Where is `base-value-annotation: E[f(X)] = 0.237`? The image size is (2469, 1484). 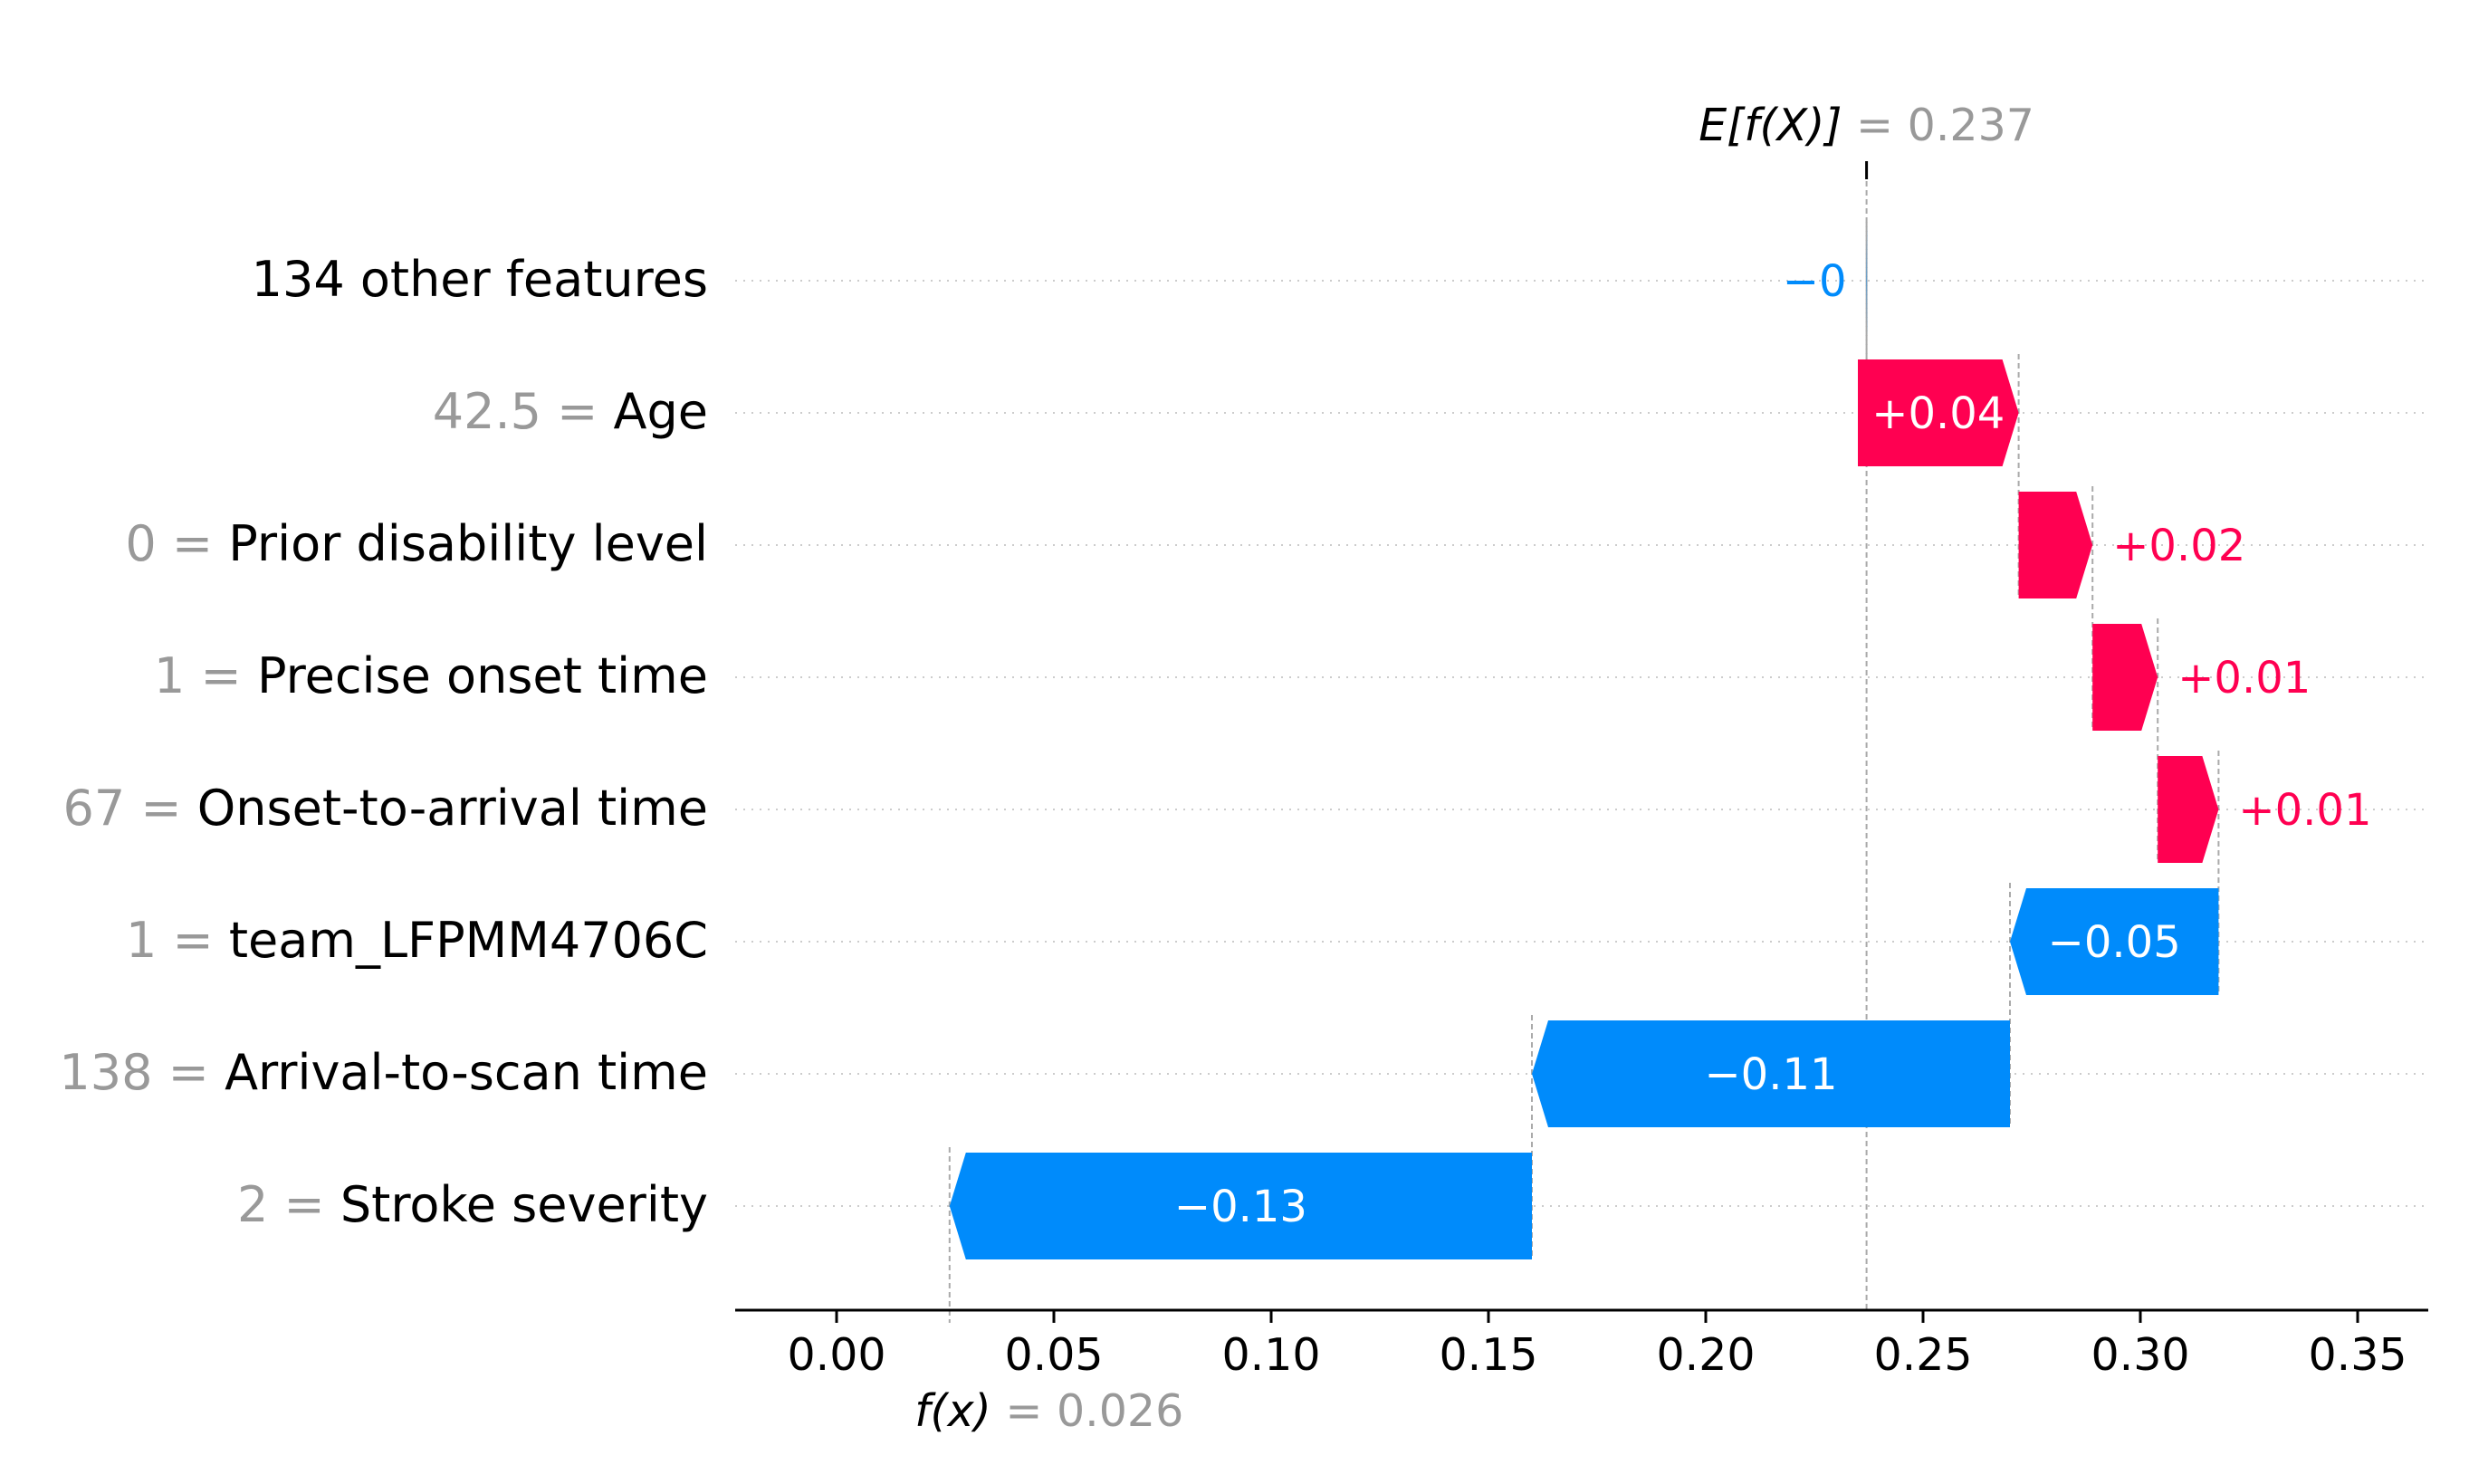 base-value-annotation: E[f(X)] = 0.237 is located at coordinates (1867, 125).